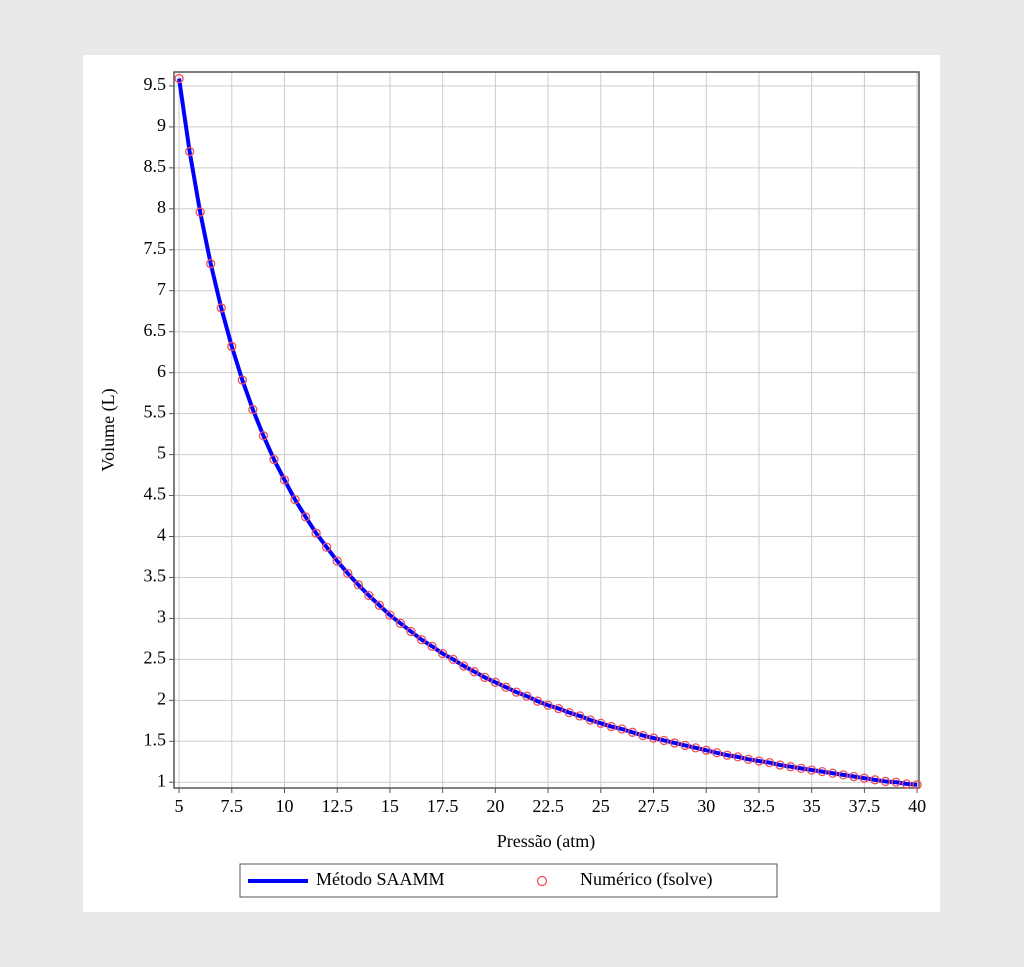 This screenshot has height=967, width=1024. What do you see at coordinates (917, 806) in the screenshot?
I see `x-tick-label: 40` at bounding box center [917, 806].